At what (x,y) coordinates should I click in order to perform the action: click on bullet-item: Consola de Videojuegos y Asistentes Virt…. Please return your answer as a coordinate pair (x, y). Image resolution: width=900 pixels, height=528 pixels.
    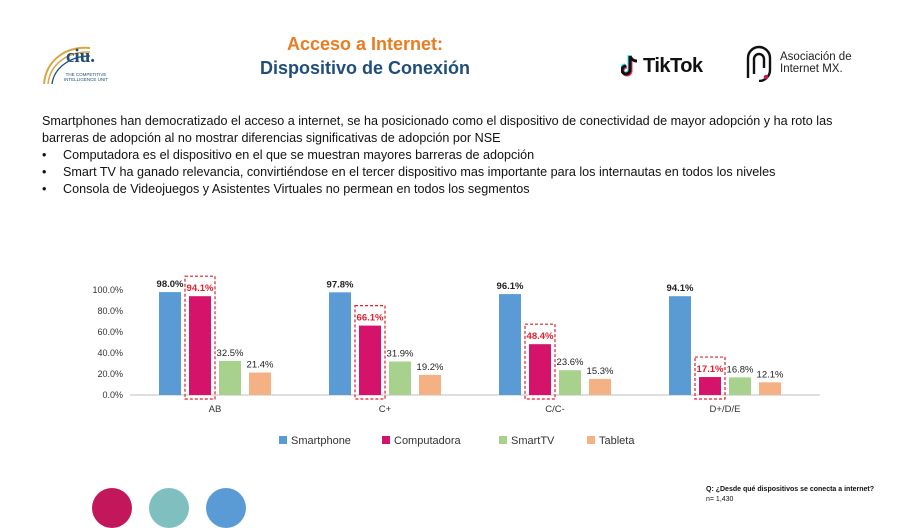
    Looking at the image, I should click on (457, 189).